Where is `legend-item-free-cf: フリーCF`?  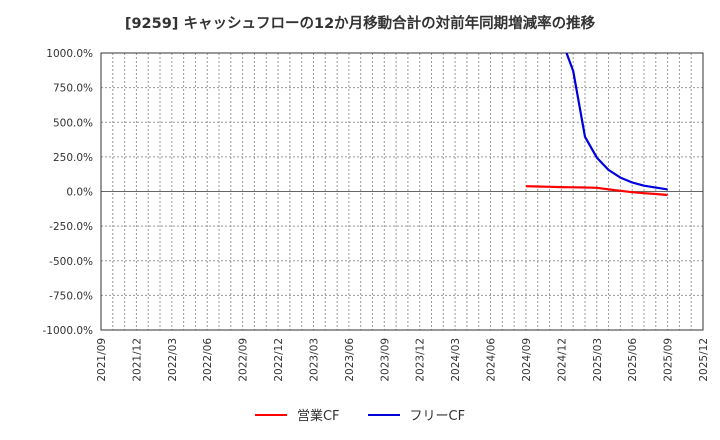
legend-item-free-cf: フリーCF is located at coordinates (416, 414).